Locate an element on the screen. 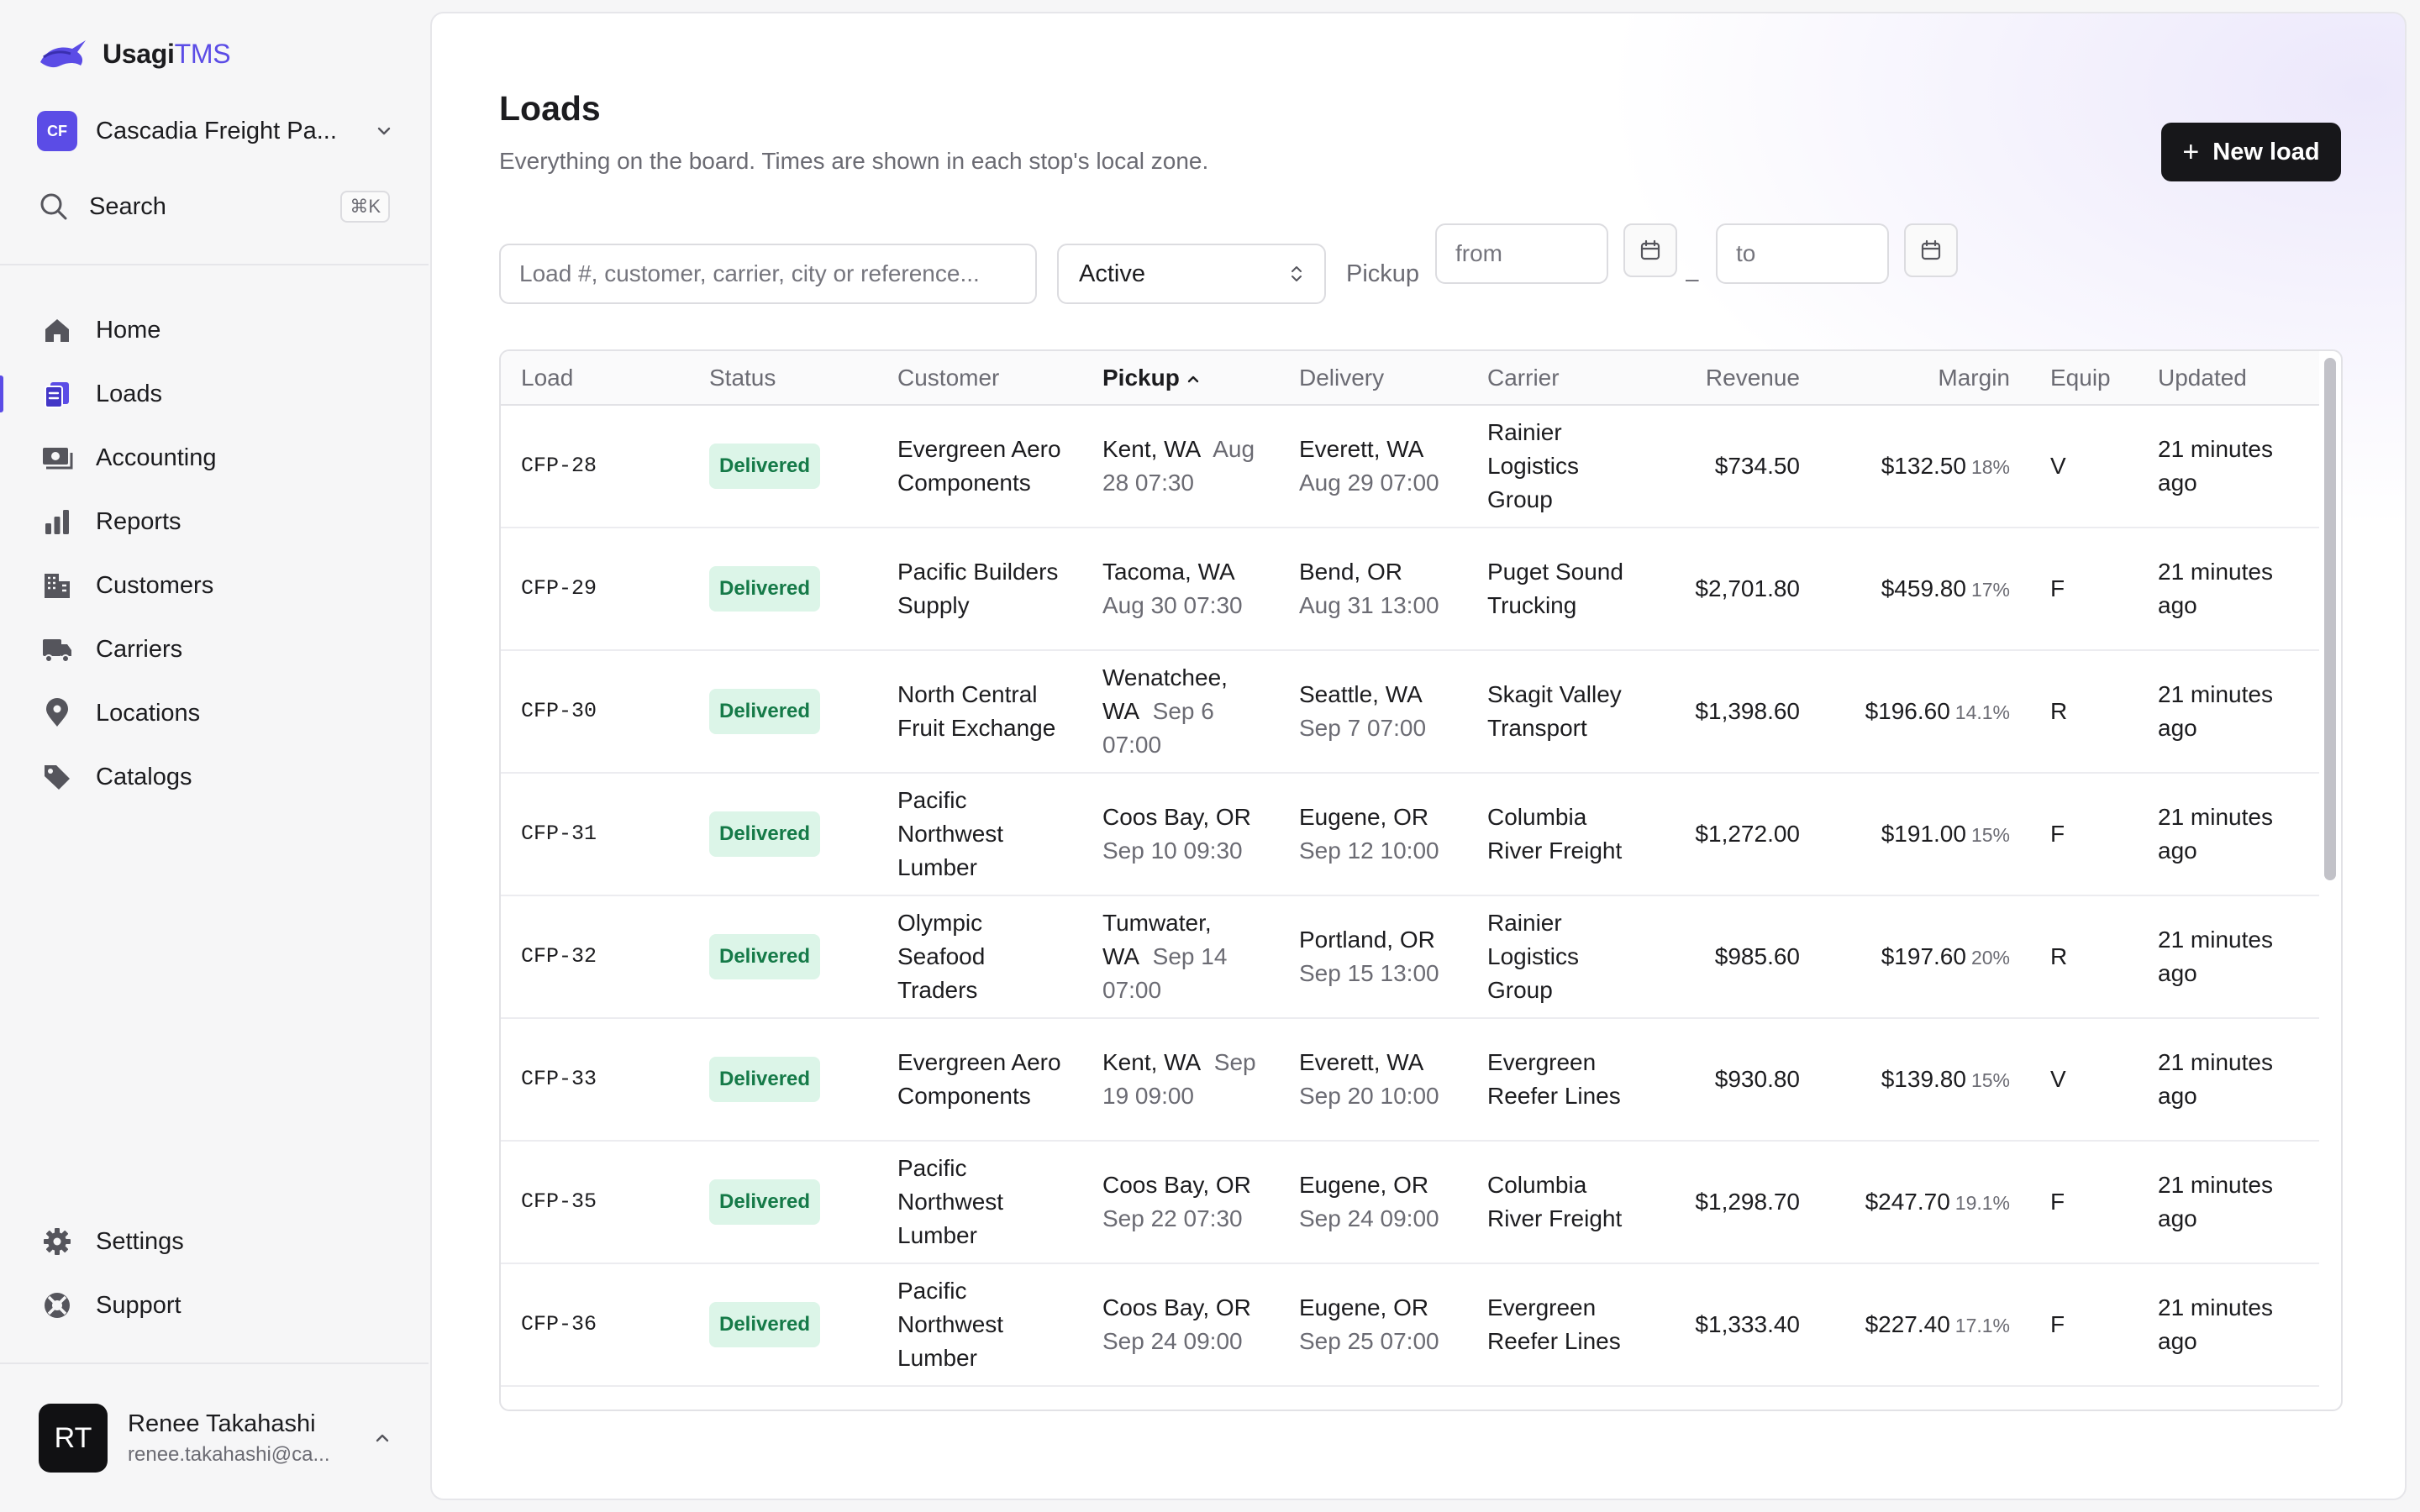 The width and height of the screenshot is (2420, 1512). revenue-cell: $1,298.70 is located at coordinates (1738, 1202).